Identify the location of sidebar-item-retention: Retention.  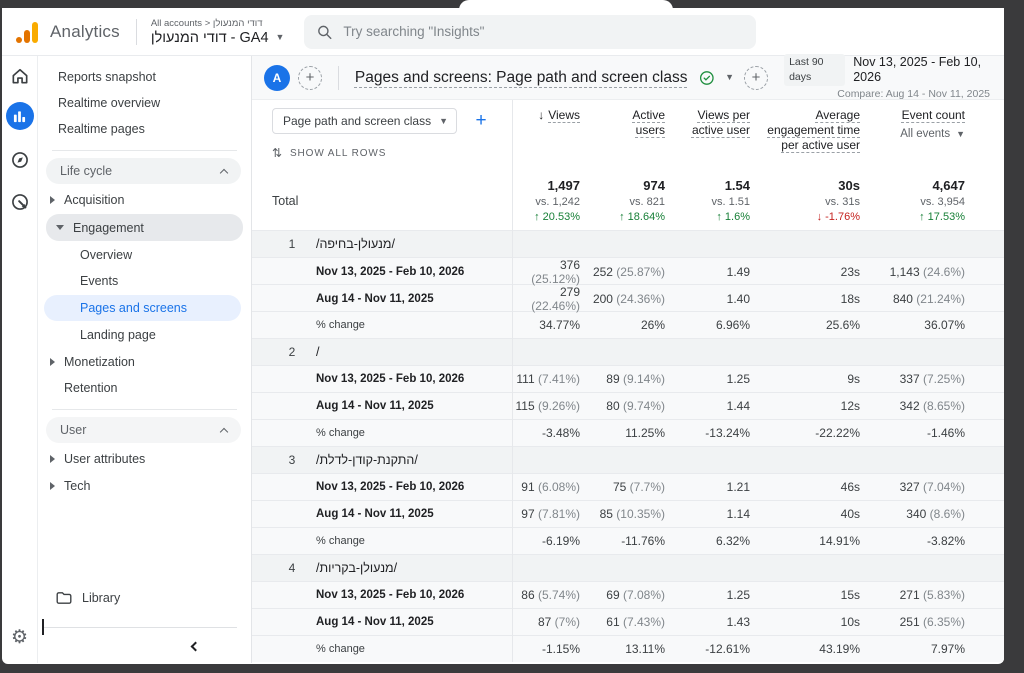
(91, 388).